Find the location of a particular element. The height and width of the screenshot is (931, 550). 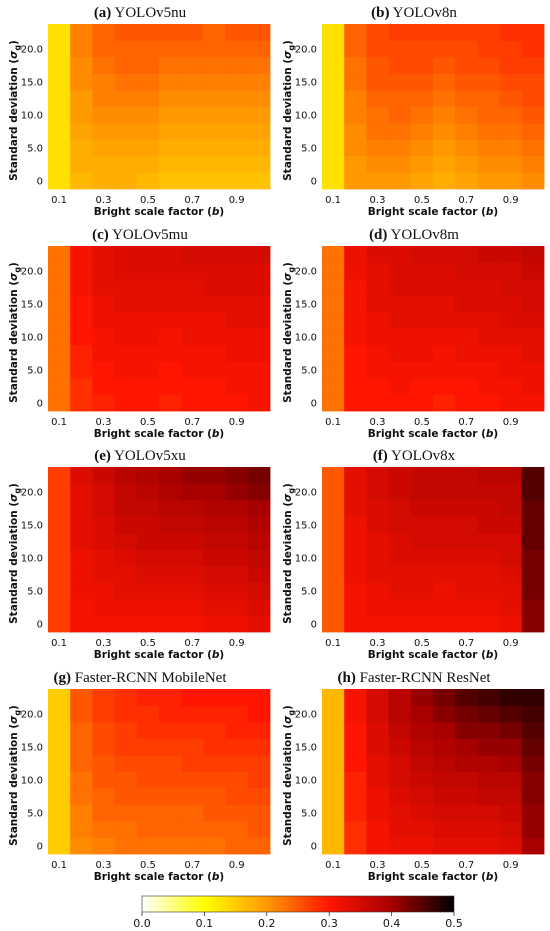

y-axis-label-close: ) is located at coordinates (288, 707).